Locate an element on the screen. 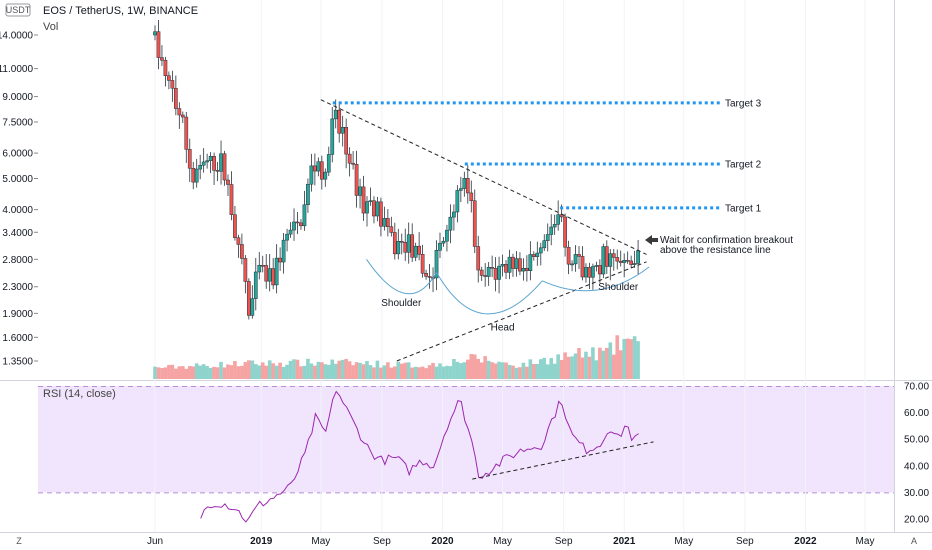 Image resolution: width=932 pixels, height=550 pixels. price-tick-label: 9.0000 is located at coordinates (17, 97).